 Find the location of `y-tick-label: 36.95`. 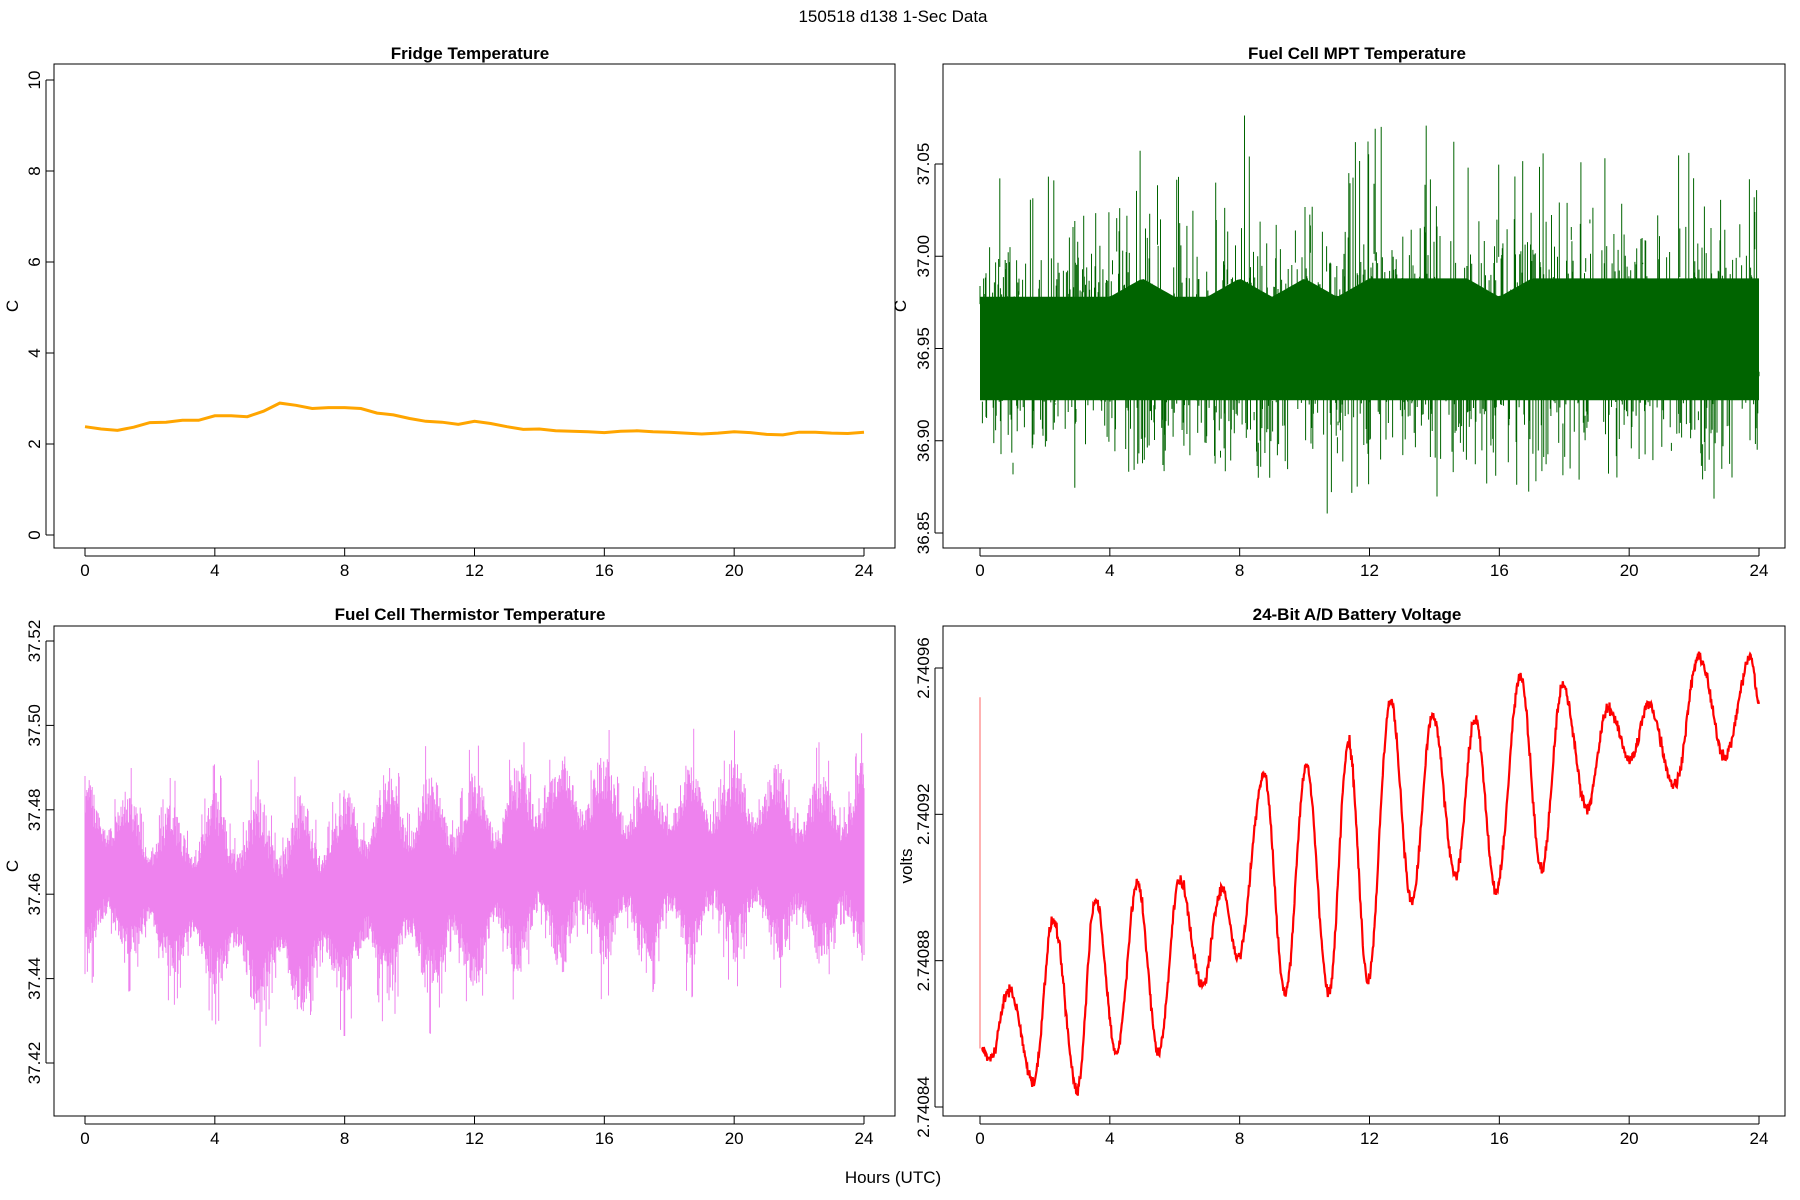

y-tick-label: 36.95 is located at coordinates (923, 348).